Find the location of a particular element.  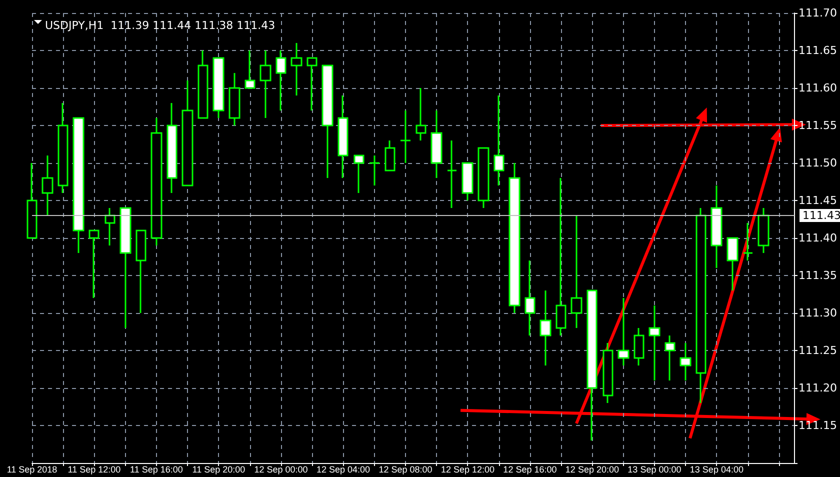

y-tick-label: 111.50 is located at coordinates (818, 163).